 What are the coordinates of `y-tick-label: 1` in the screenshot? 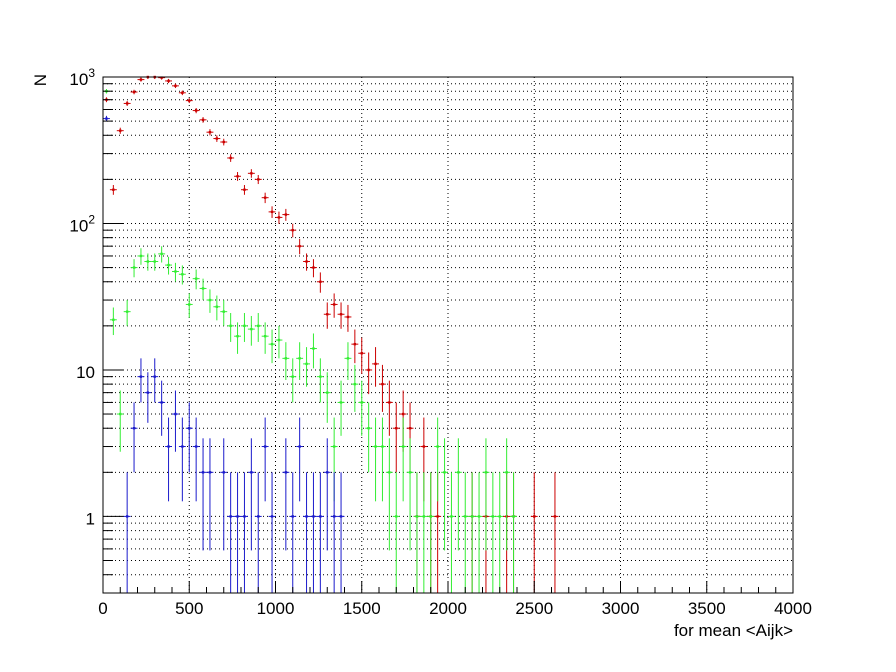 It's located at (90, 518).